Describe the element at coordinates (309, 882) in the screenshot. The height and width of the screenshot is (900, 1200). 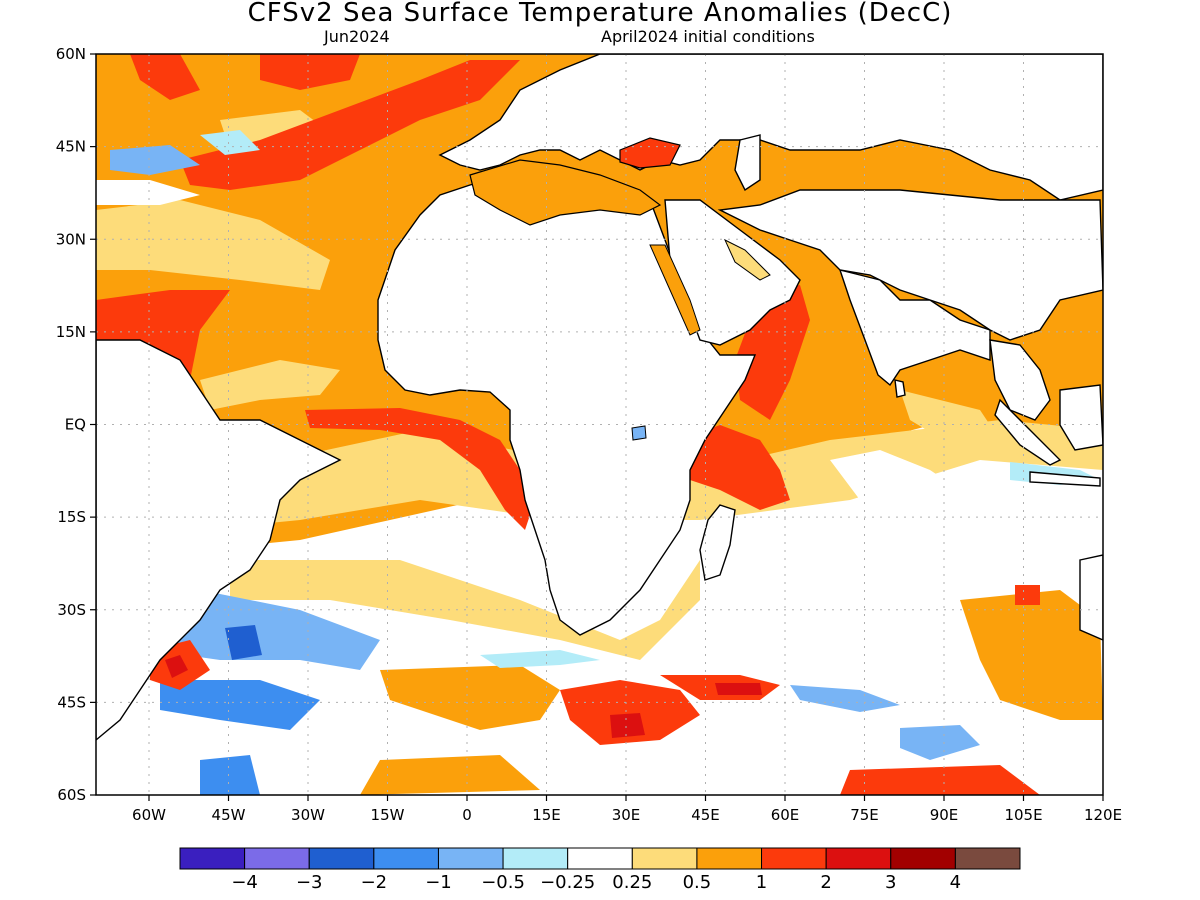
I see `colorbar-label: −3` at that location.